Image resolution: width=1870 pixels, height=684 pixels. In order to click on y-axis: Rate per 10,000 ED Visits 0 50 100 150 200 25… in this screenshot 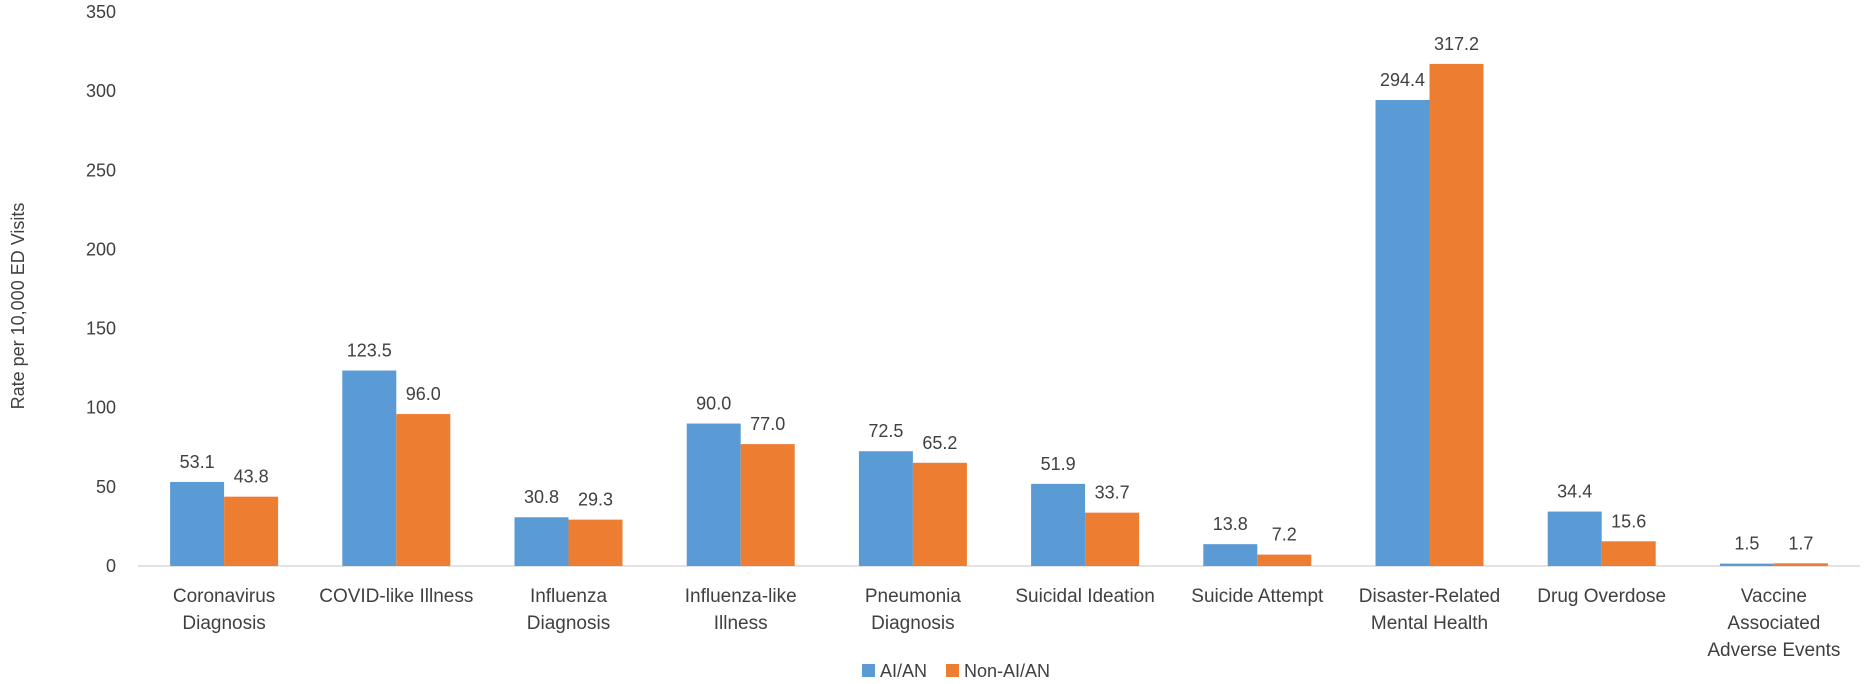, I will do `click(62, 289)`.